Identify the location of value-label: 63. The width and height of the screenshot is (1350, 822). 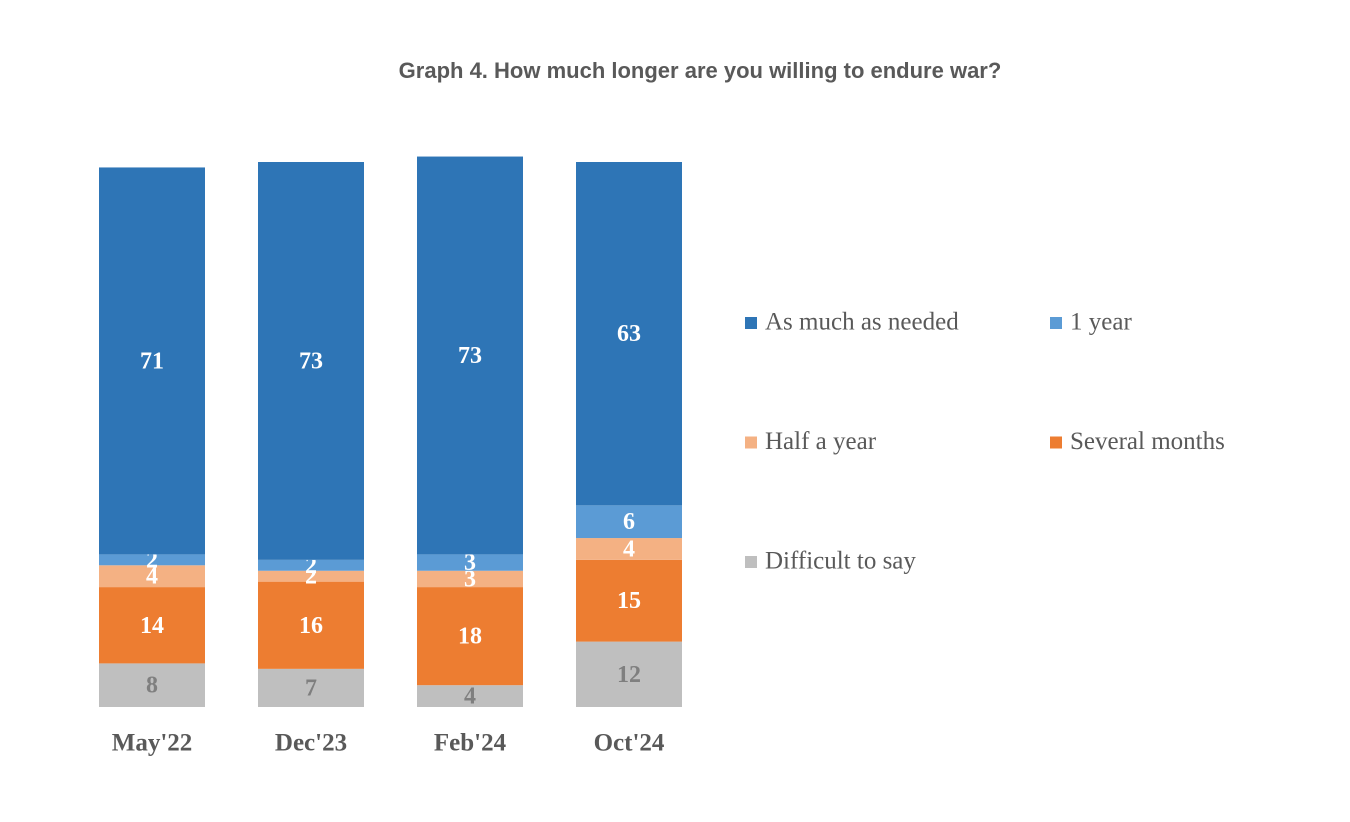
(629, 334).